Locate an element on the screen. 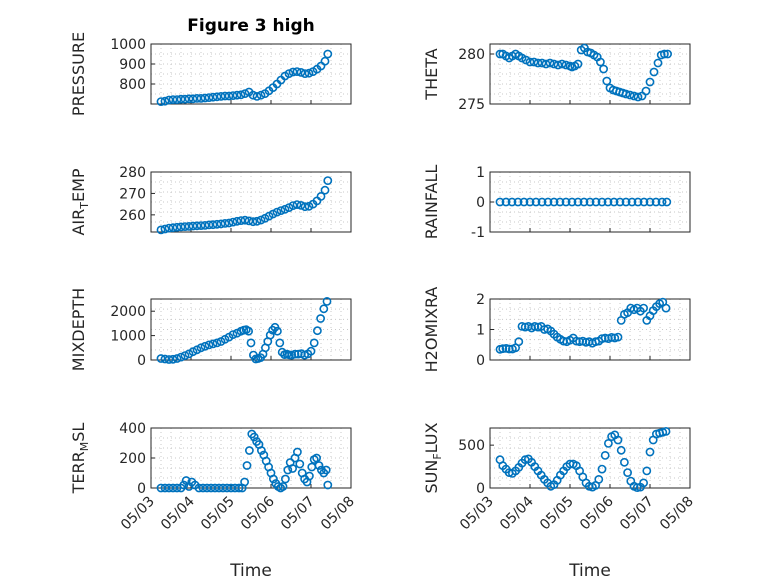 Image resolution: width=778 pixels, height=583 pixels. figure-title: Figure 3 high is located at coordinates (251, 26).